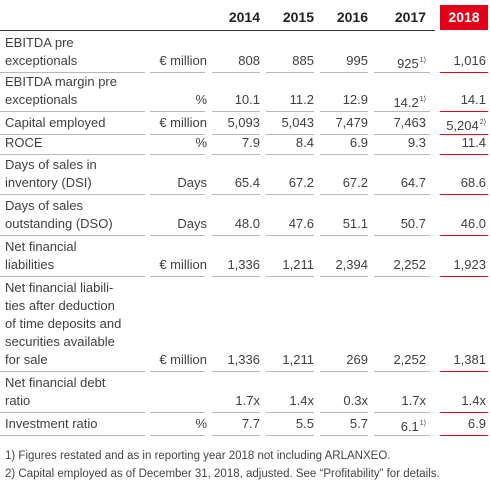 This screenshot has width=490, height=482. What do you see at coordinates (75, 91) in the screenshot?
I see `row-label: EBITDA margin pre exceptionals` at bounding box center [75, 91].